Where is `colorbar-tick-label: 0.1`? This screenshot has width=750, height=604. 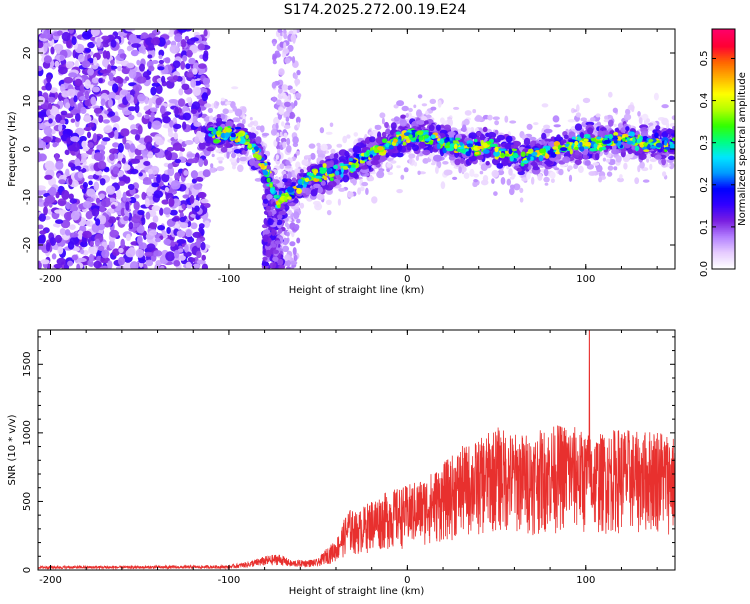
colorbar-tick-label: 0.1 is located at coordinates (704, 227).